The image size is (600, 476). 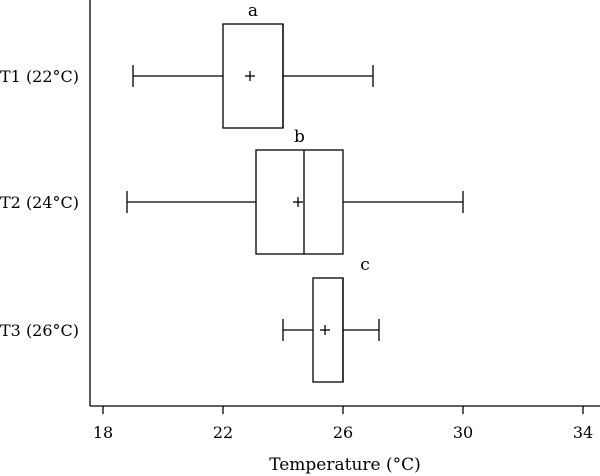 I want to click on group-letter: b, so click(x=299, y=137).